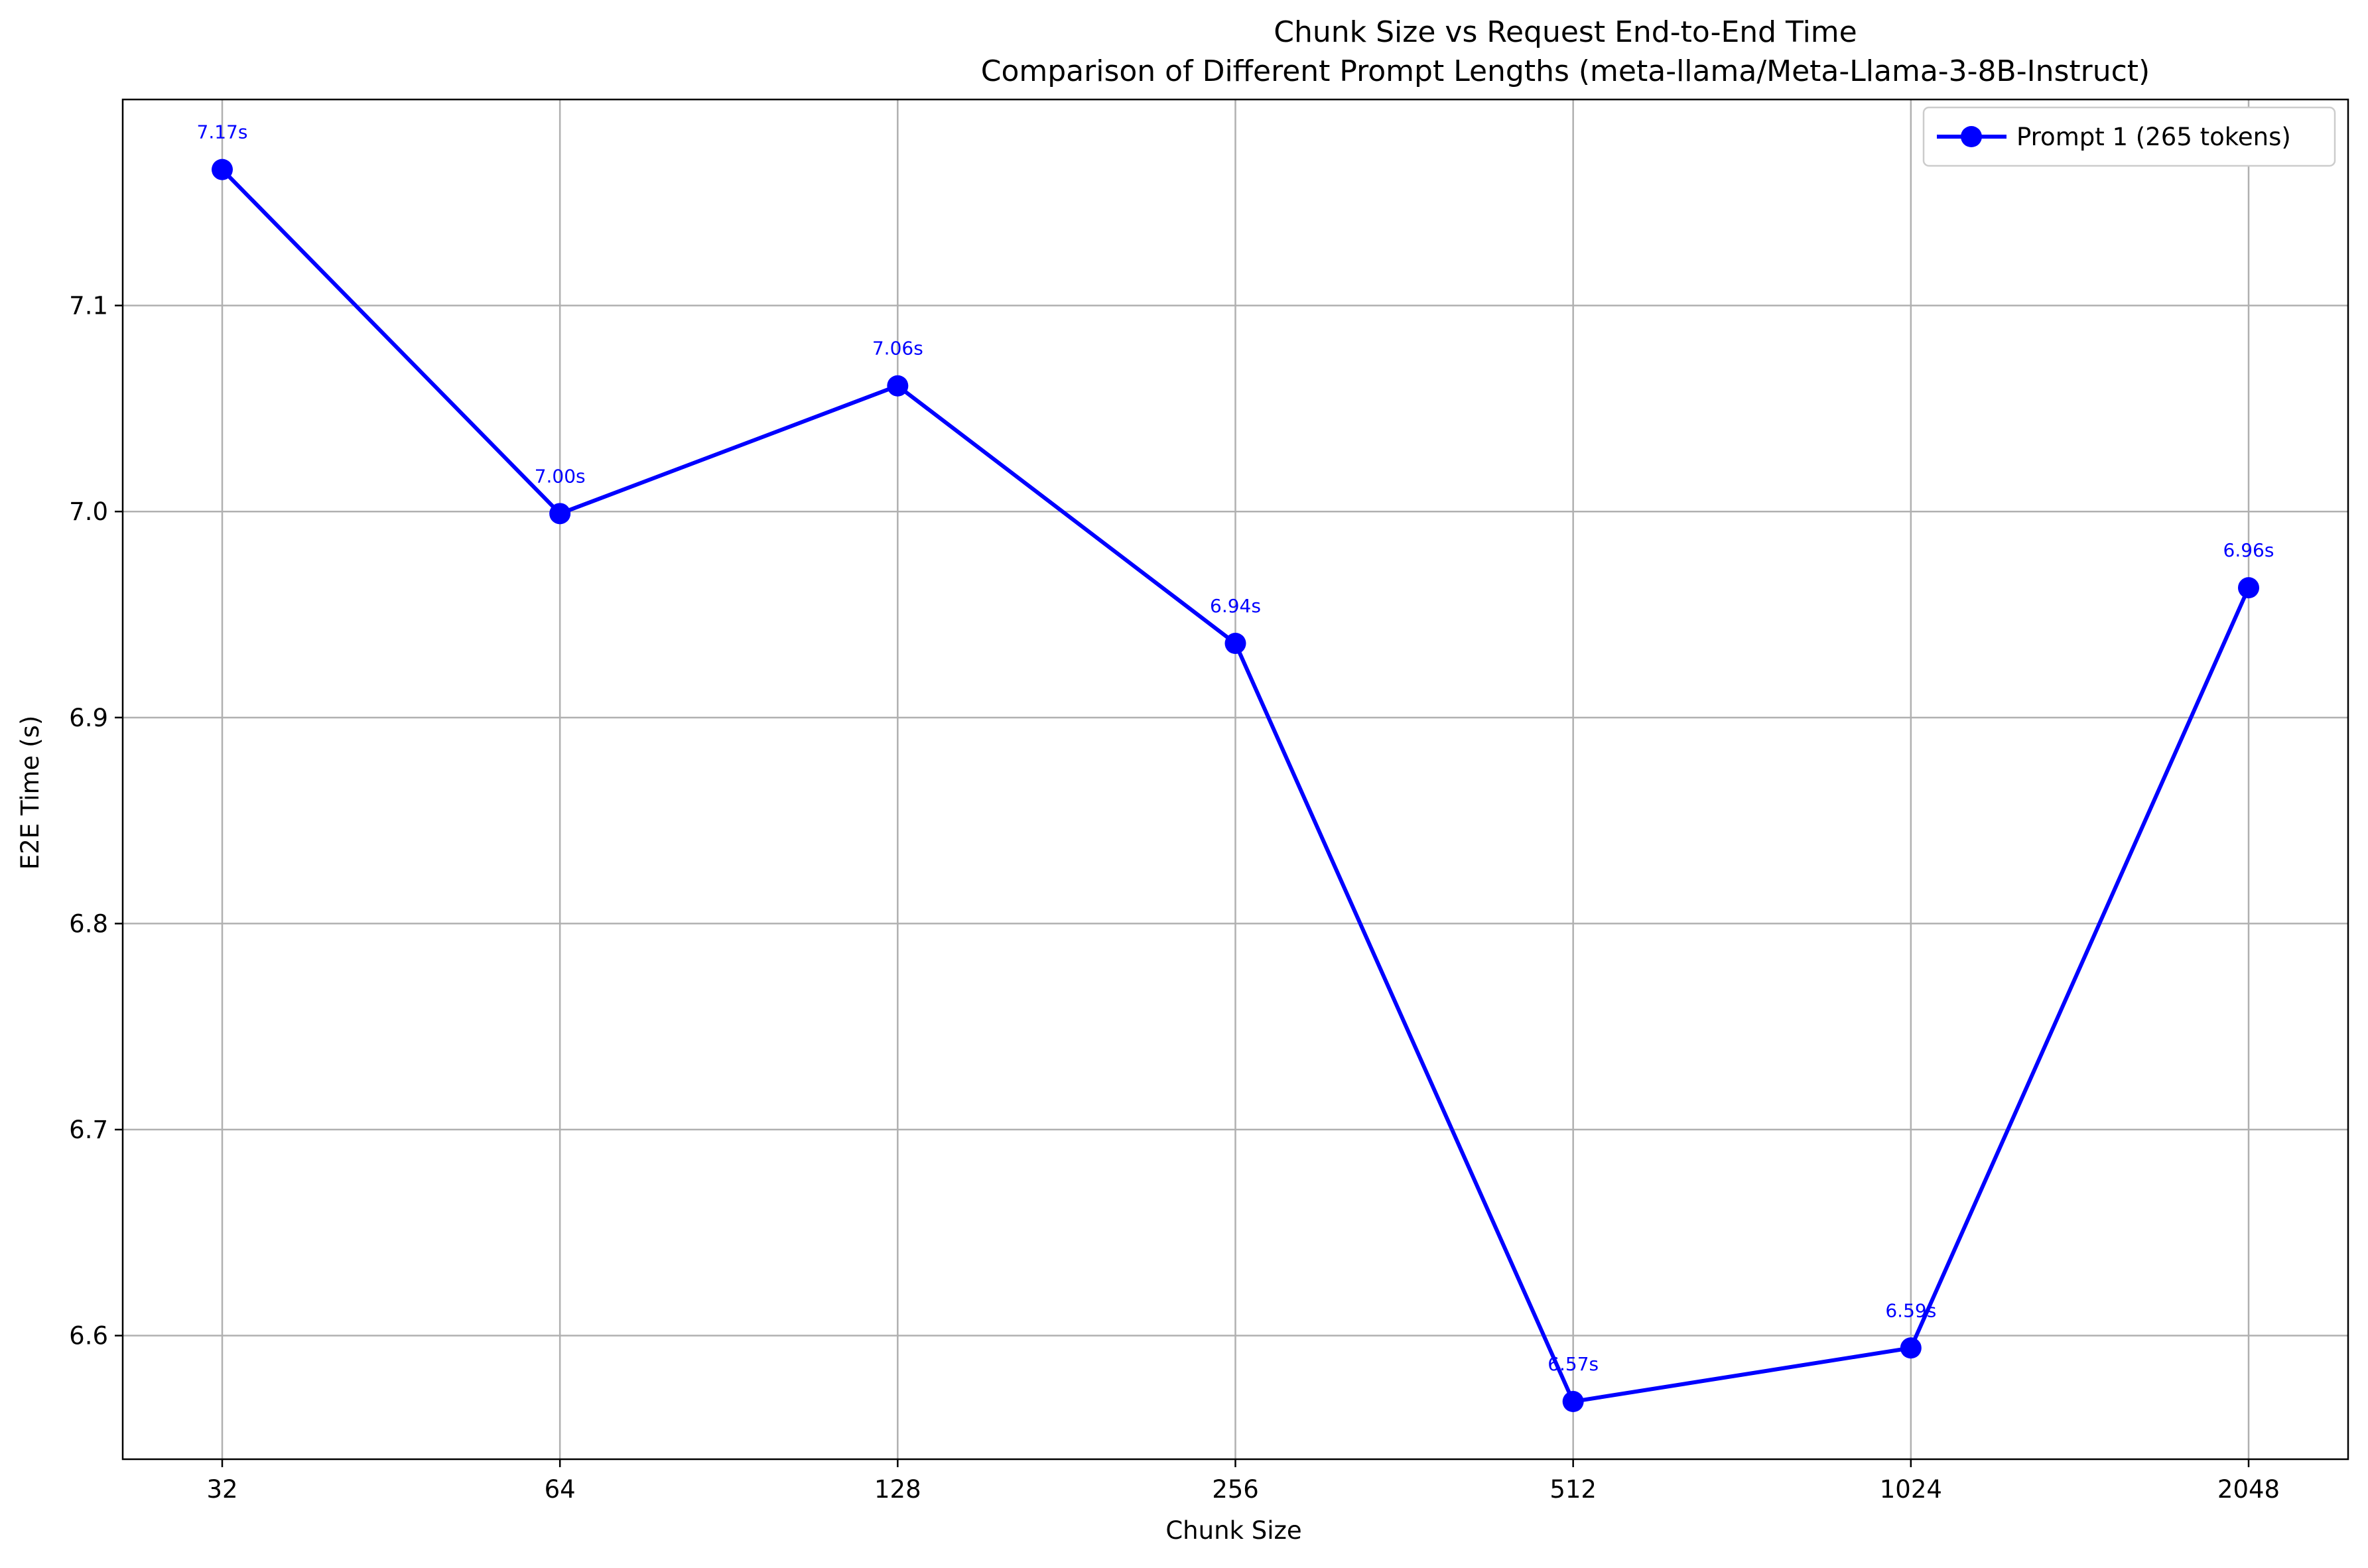 This screenshot has height=1568, width=2368. I want to click on y-tick-label: 6.6, so click(88, 1336).